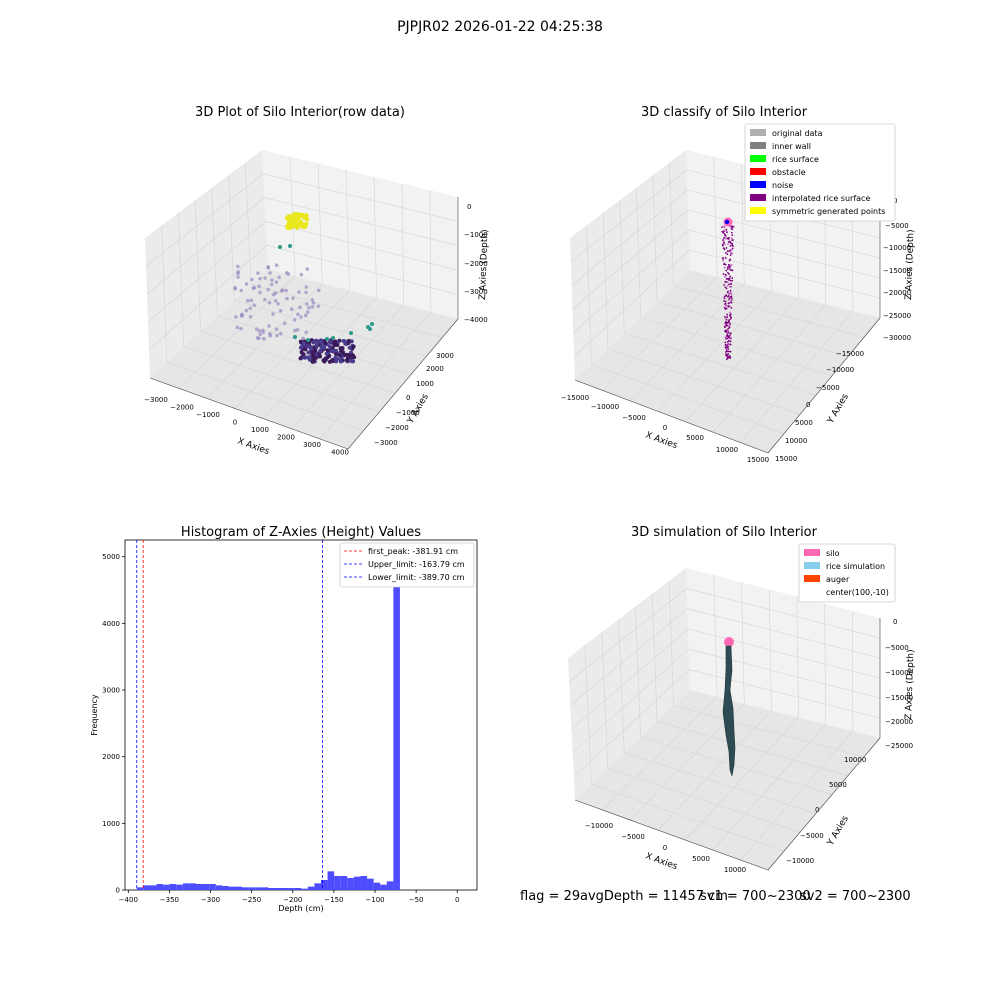 The height and width of the screenshot is (1000, 1000). I want to click on sim-pane, so click(727, 780).